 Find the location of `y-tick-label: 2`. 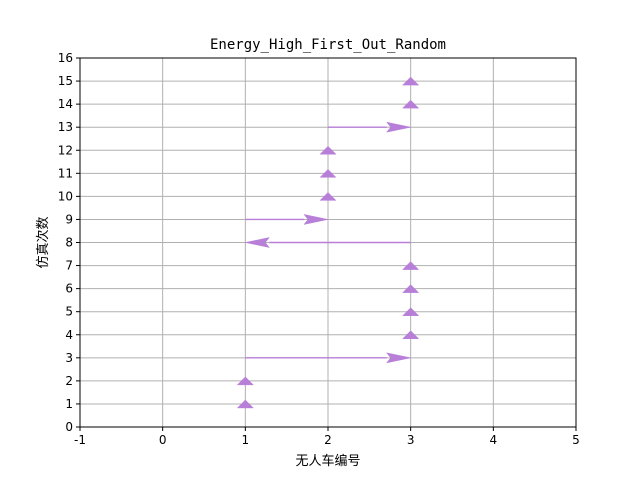

y-tick-label: 2 is located at coordinates (69, 381).